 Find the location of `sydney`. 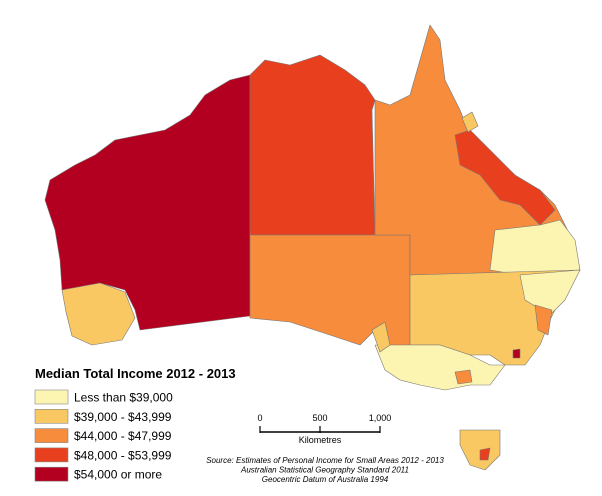

sydney is located at coordinates (543, 320).